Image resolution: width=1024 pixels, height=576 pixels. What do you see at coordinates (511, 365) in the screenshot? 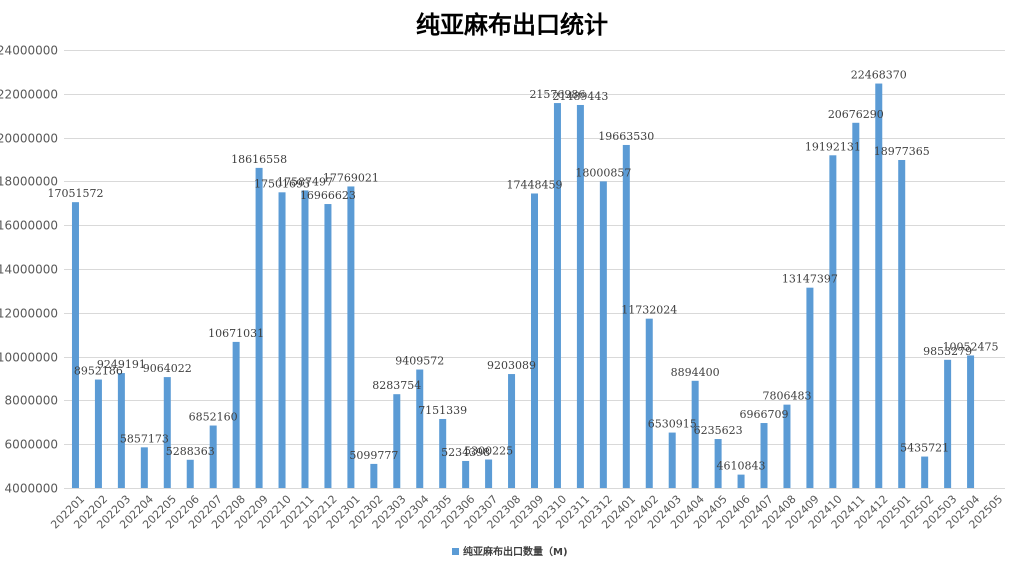
I see `data-label: 9203089` at bounding box center [511, 365].